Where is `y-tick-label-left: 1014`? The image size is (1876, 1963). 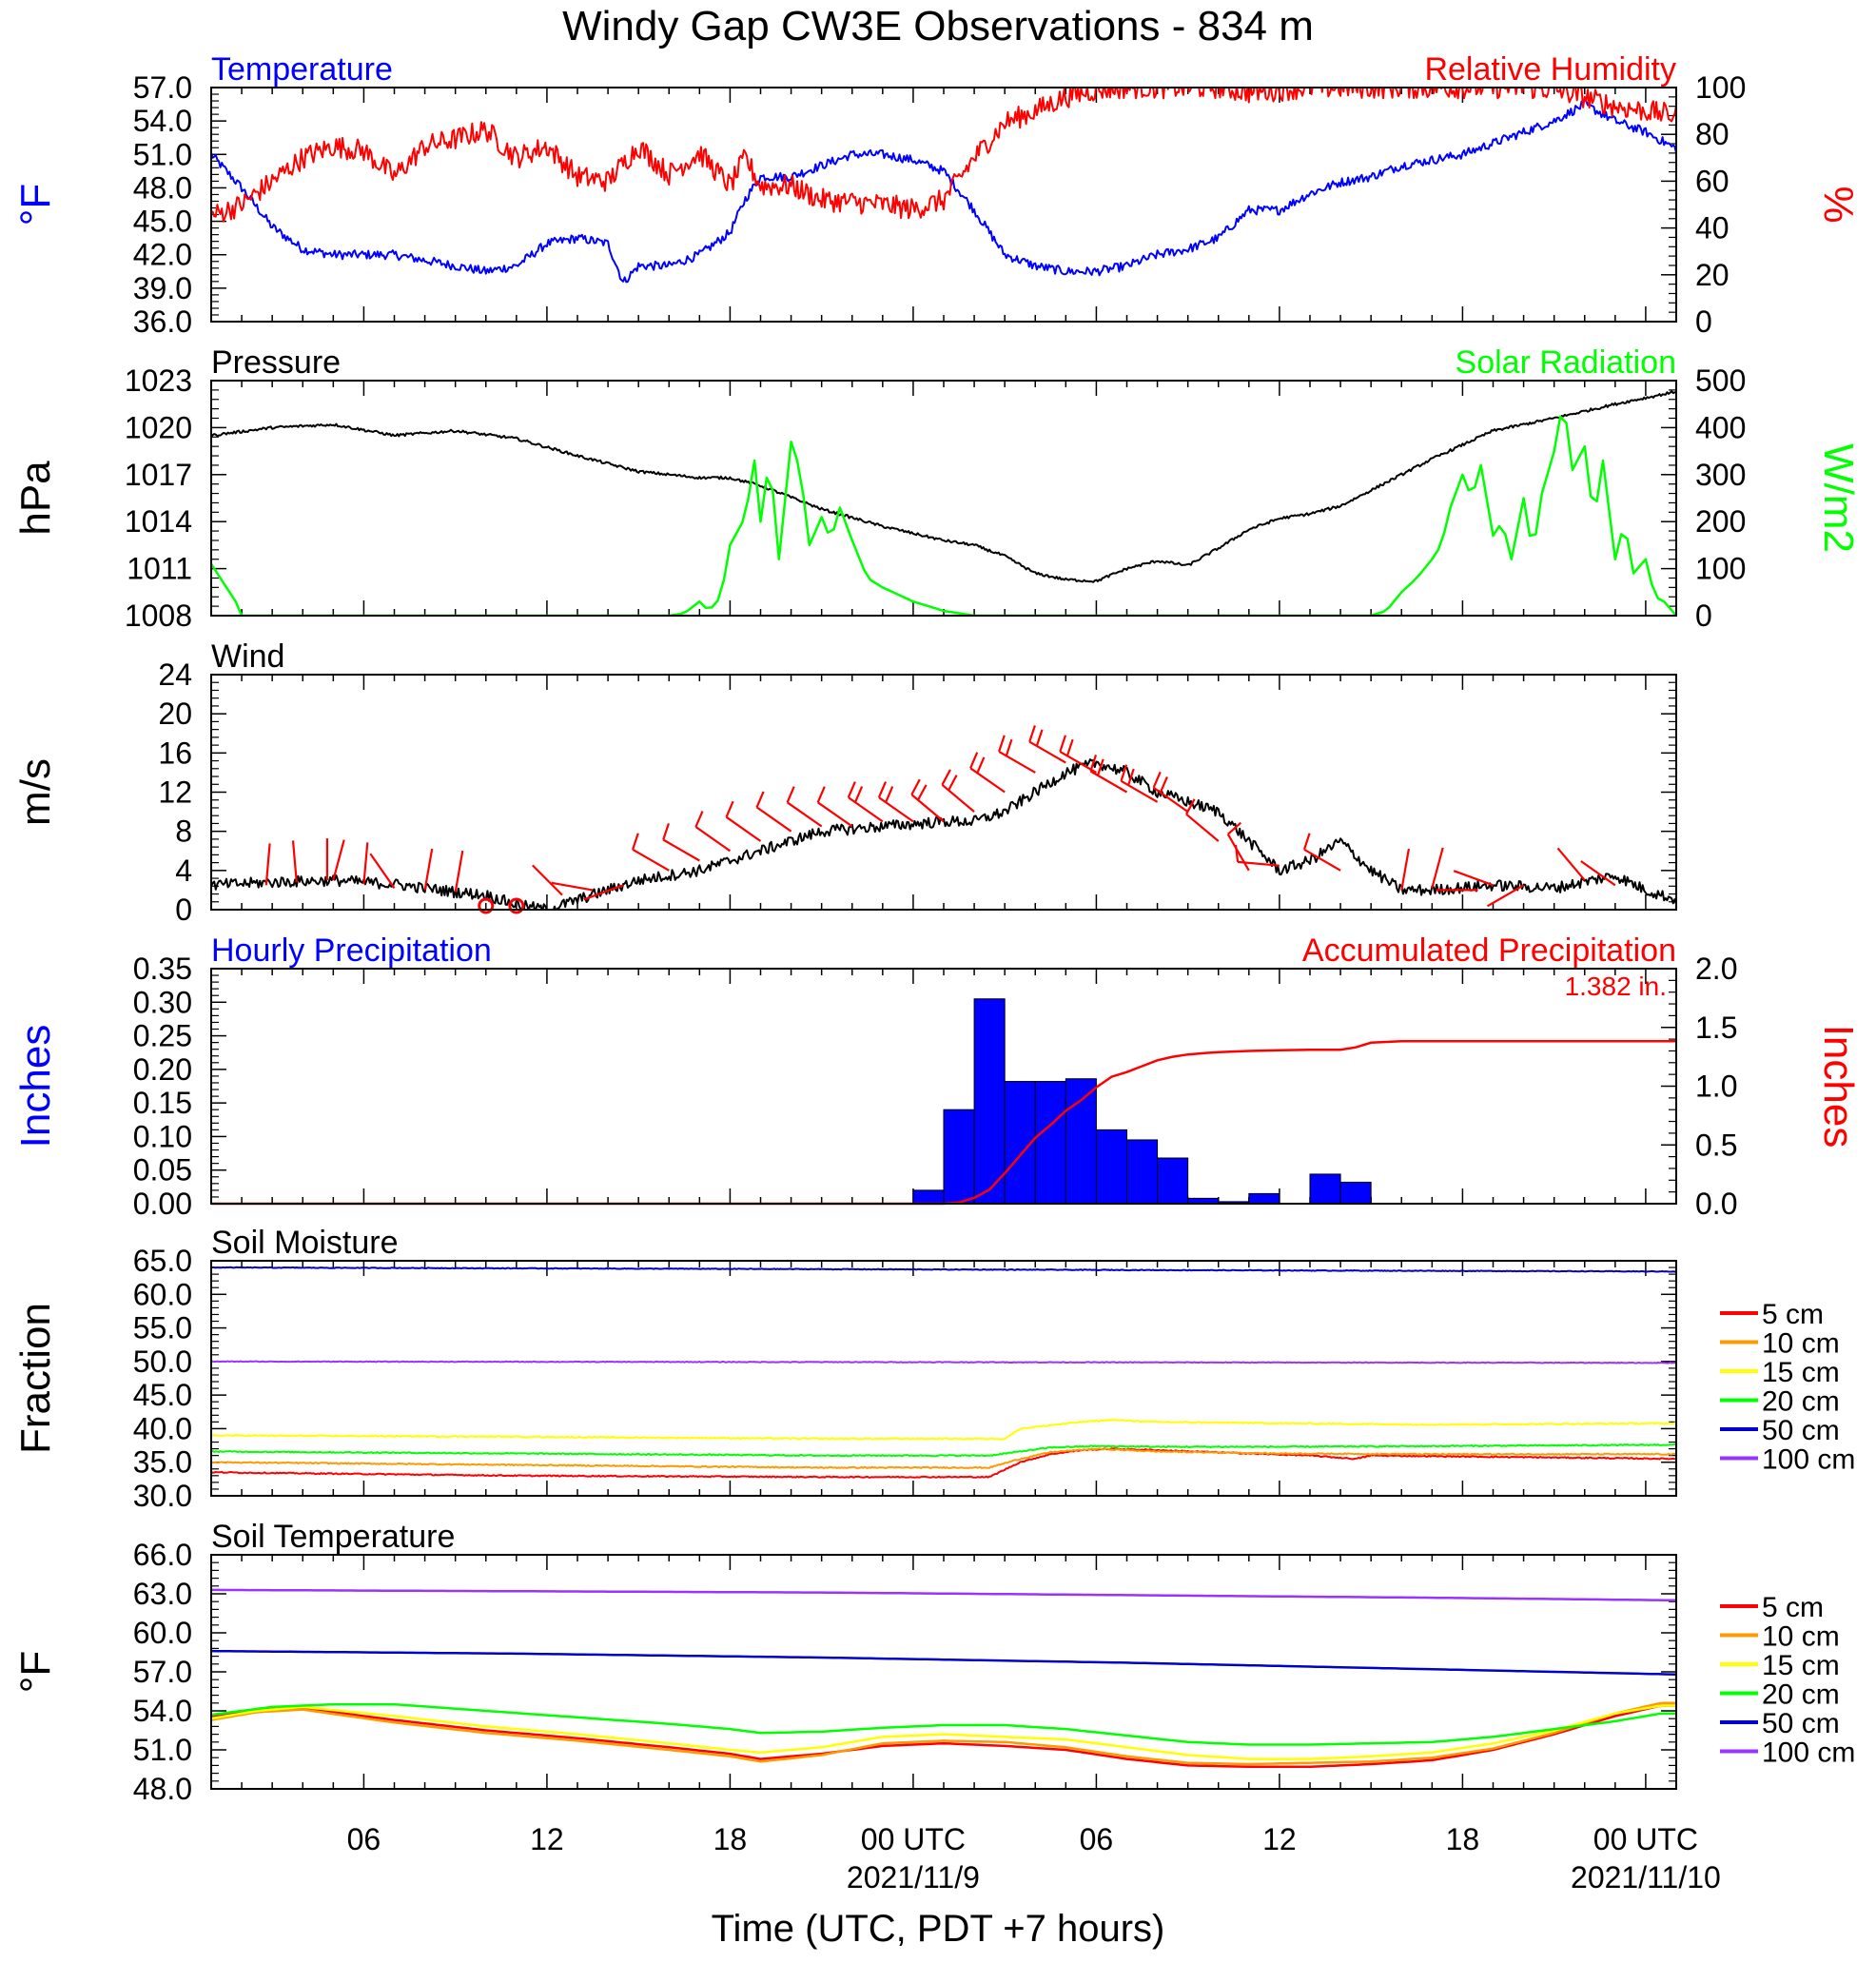 y-tick-label-left: 1014 is located at coordinates (158, 521).